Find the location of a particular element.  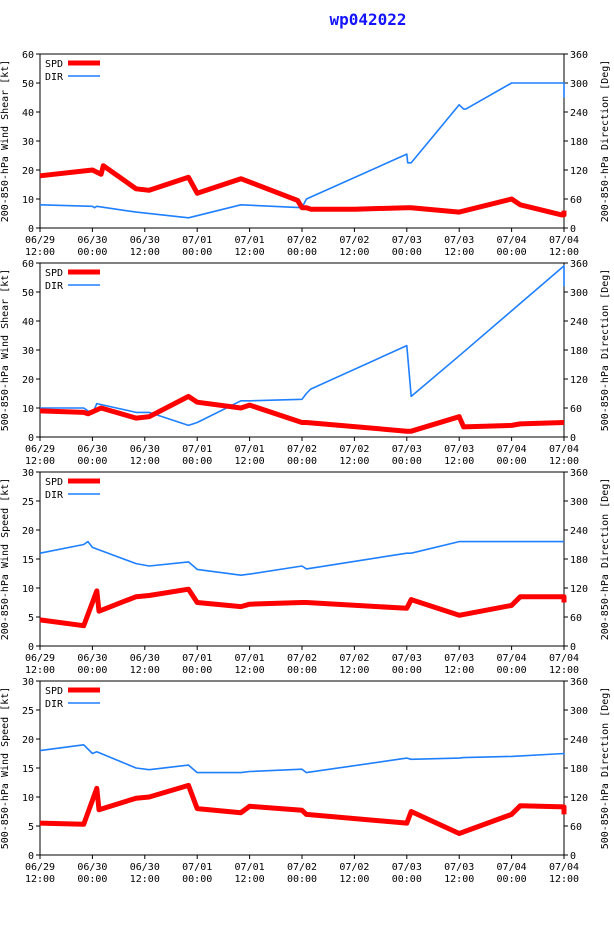

y-left-tick-label: 15 is located at coordinates (28, 560).